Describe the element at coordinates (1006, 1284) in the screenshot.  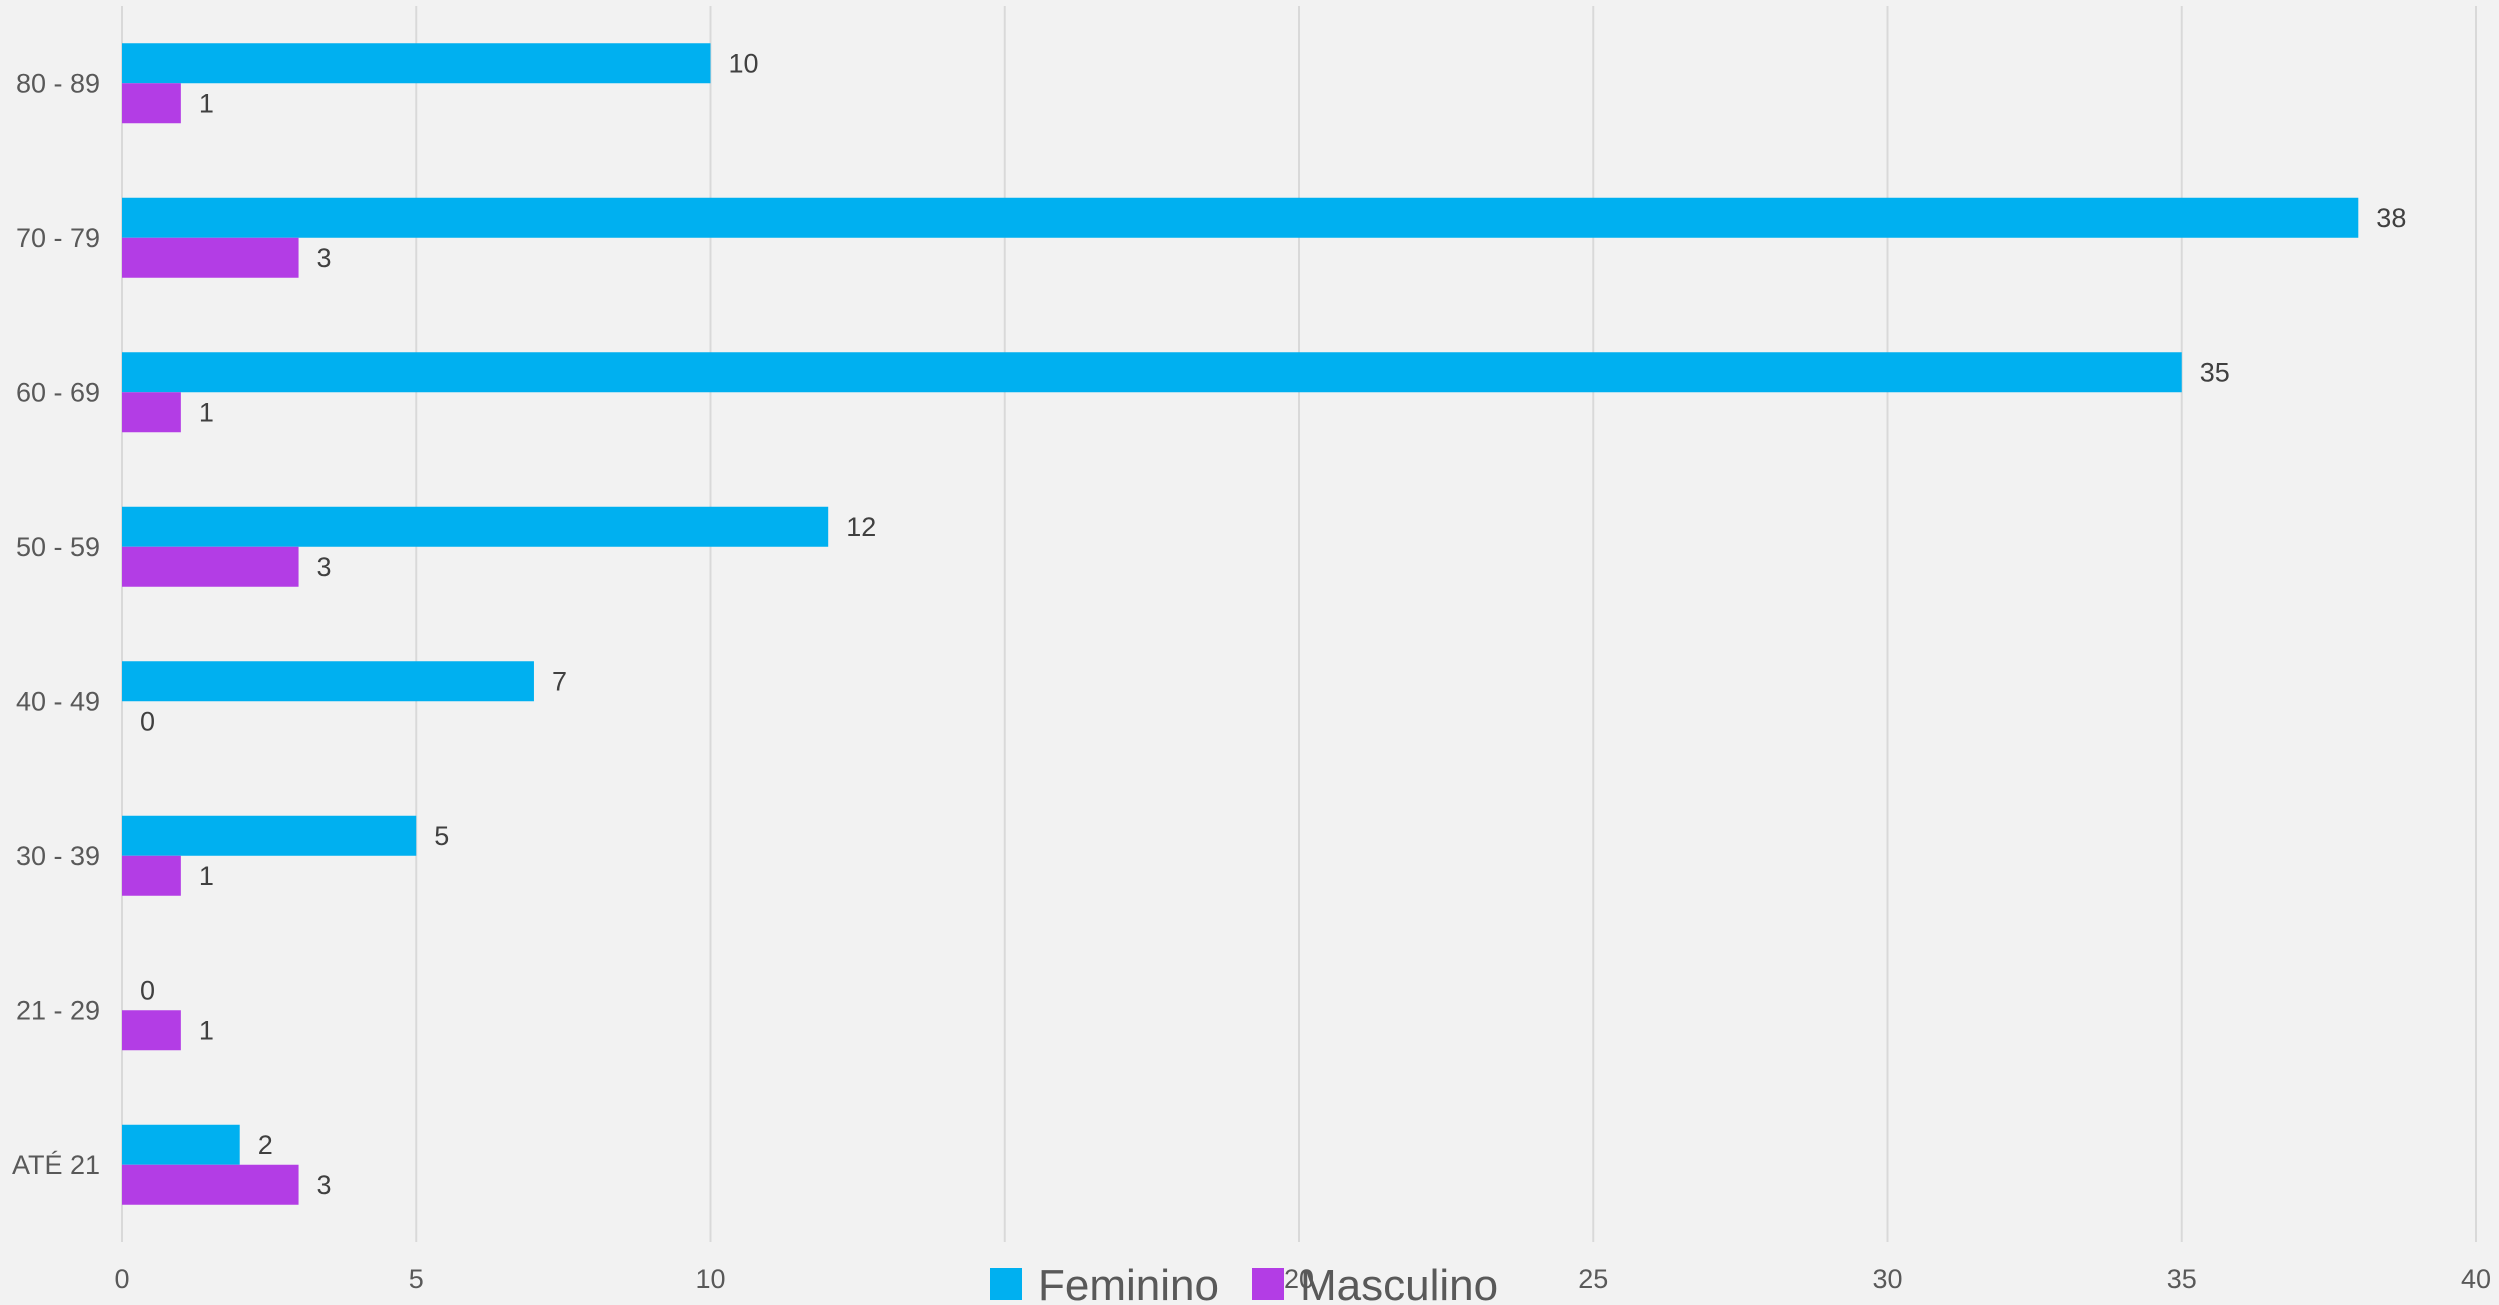
I see `legend-swatch-feminino` at that location.